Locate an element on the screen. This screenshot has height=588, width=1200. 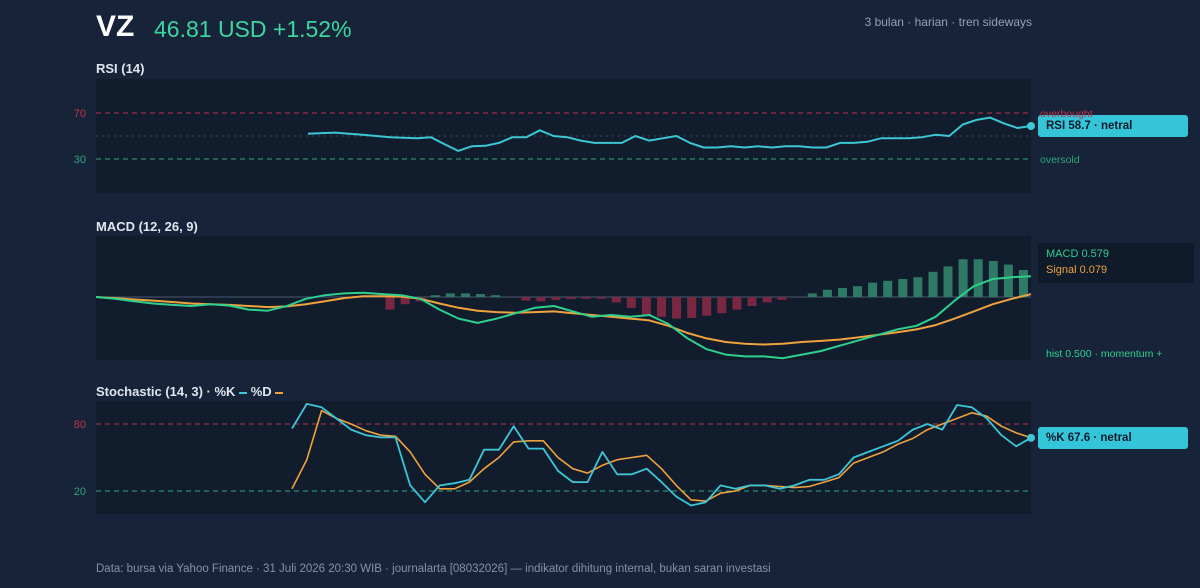
price-change: 46.81 USD +1.52% is located at coordinates (253, 29).